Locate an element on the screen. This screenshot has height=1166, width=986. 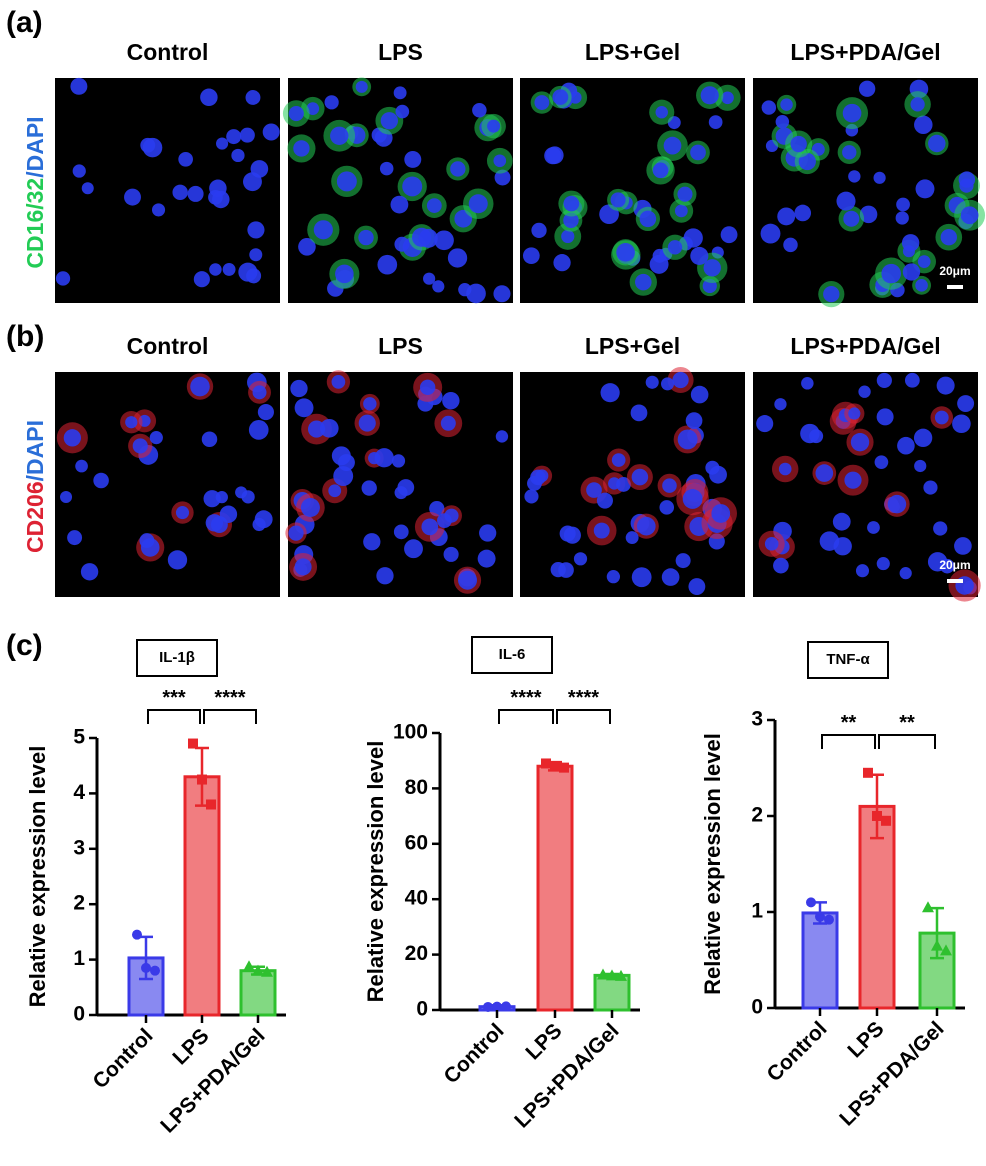
column-header: Control is located at coordinates (168, 346).